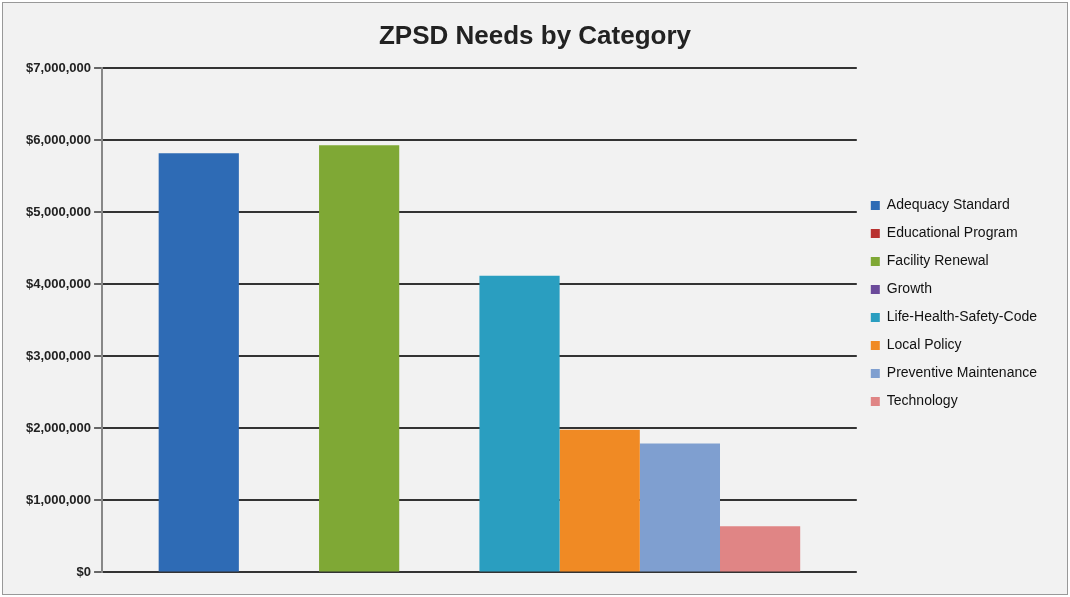 This screenshot has width=1070, height=597. Describe the element at coordinates (58, 499) in the screenshot. I see `y-tick-label: $1,000,000` at that location.